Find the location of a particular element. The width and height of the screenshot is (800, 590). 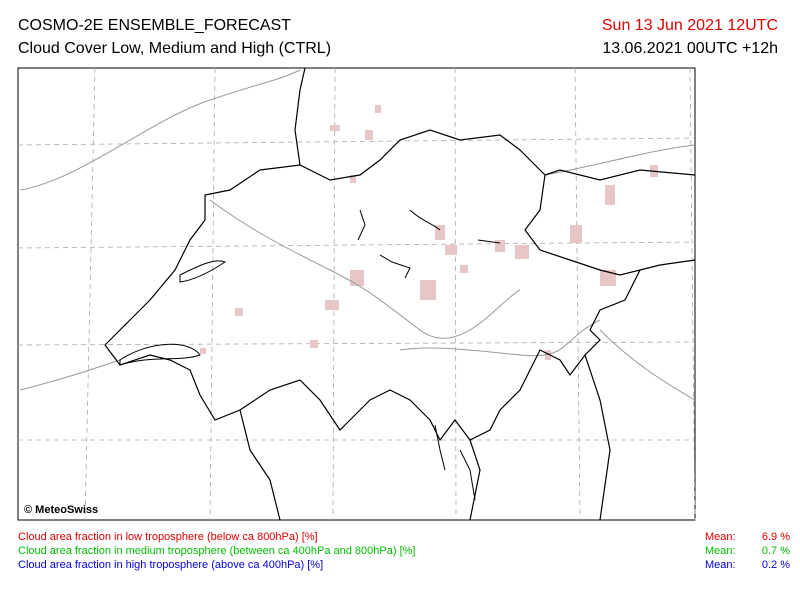

run-time: 13.06.2021 00UTC +12h is located at coordinates (690, 48).